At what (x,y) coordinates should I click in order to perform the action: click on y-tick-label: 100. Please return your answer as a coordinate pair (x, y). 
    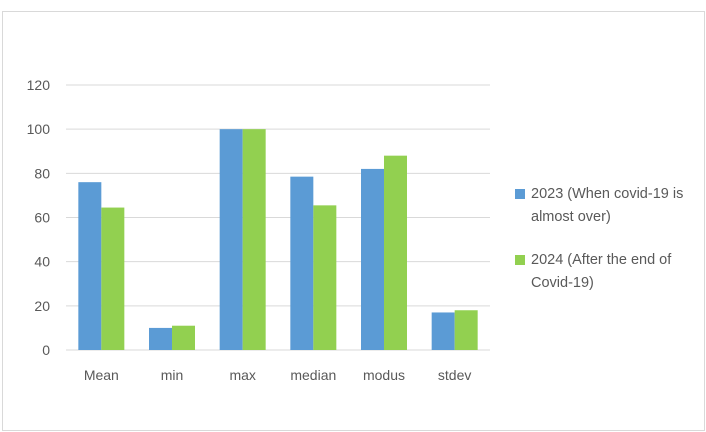
    Looking at the image, I should click on (39, 129).